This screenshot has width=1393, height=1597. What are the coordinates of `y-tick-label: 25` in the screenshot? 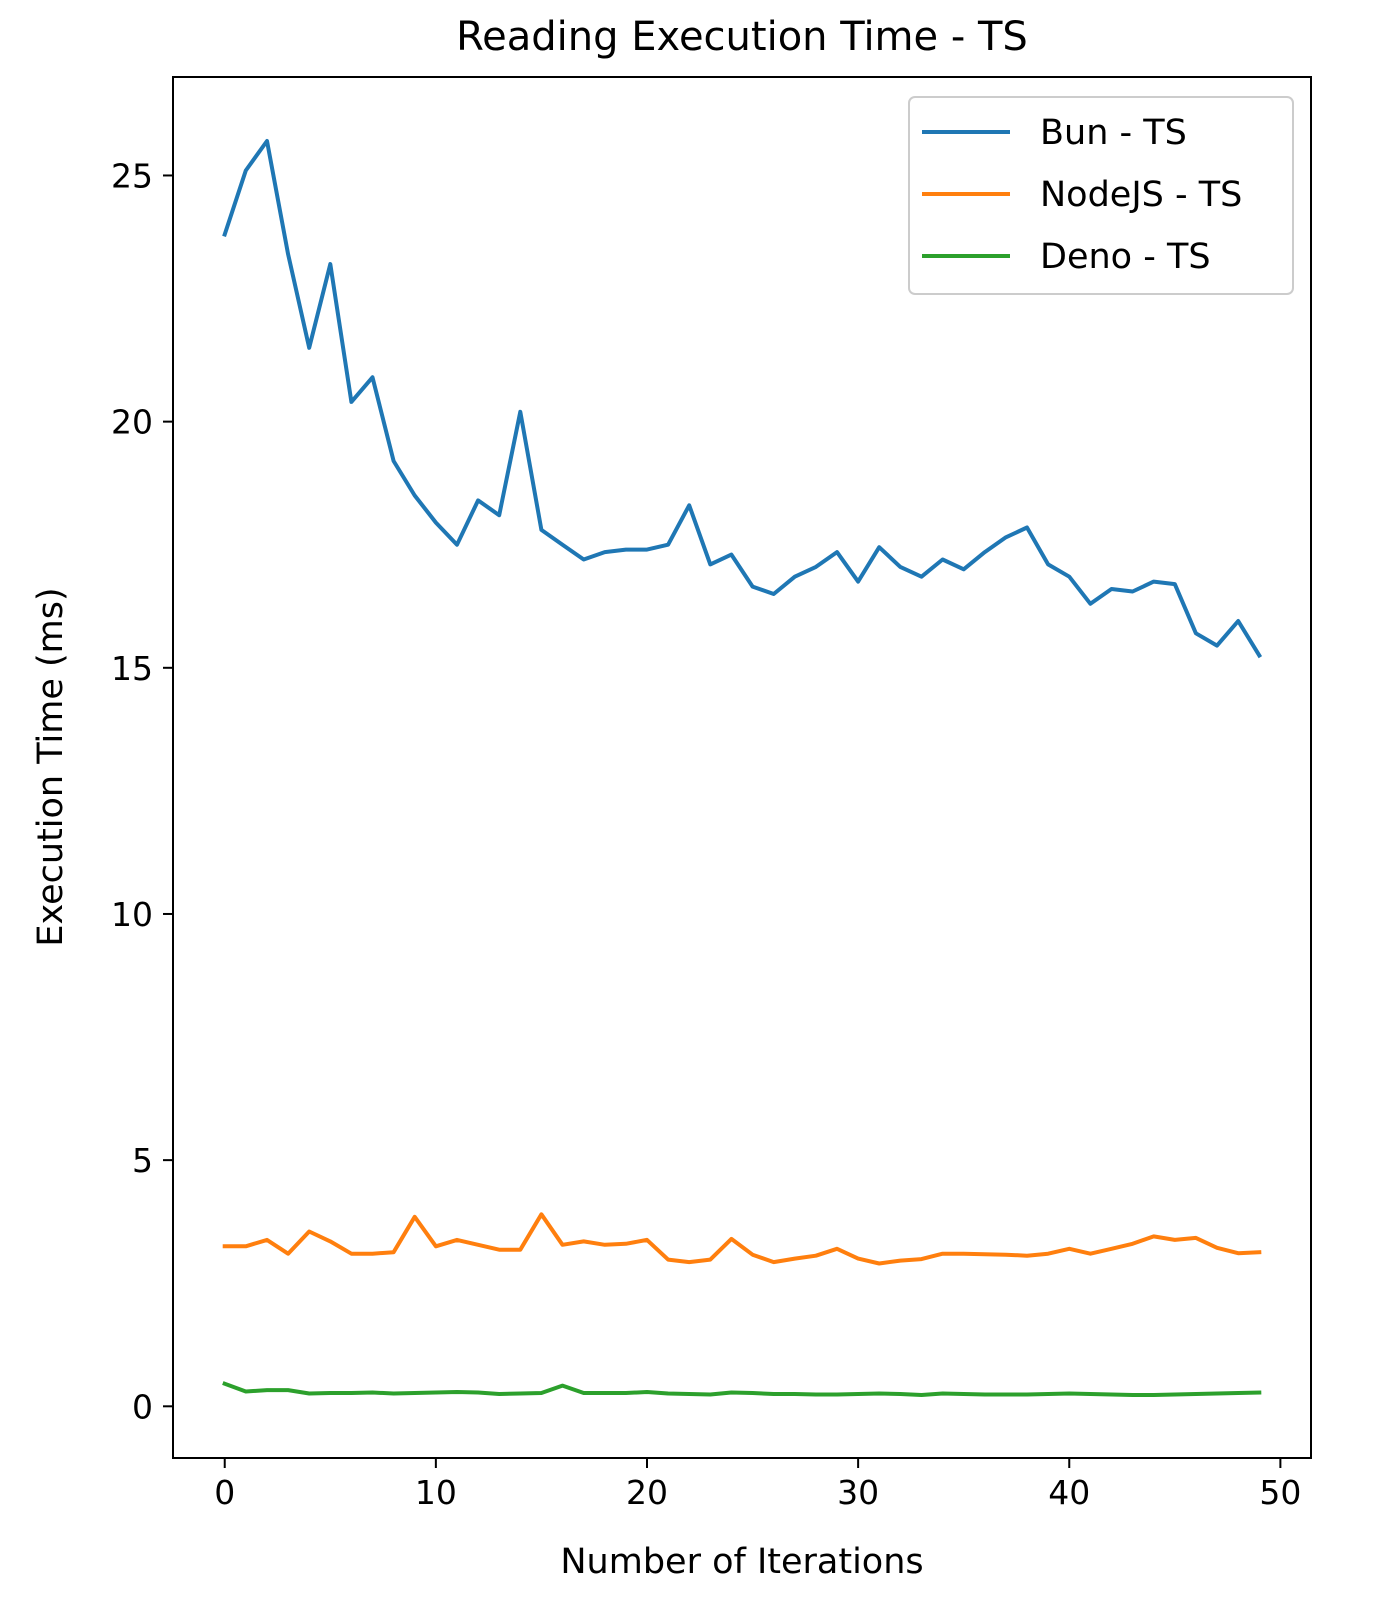 It's located at (132, 175).